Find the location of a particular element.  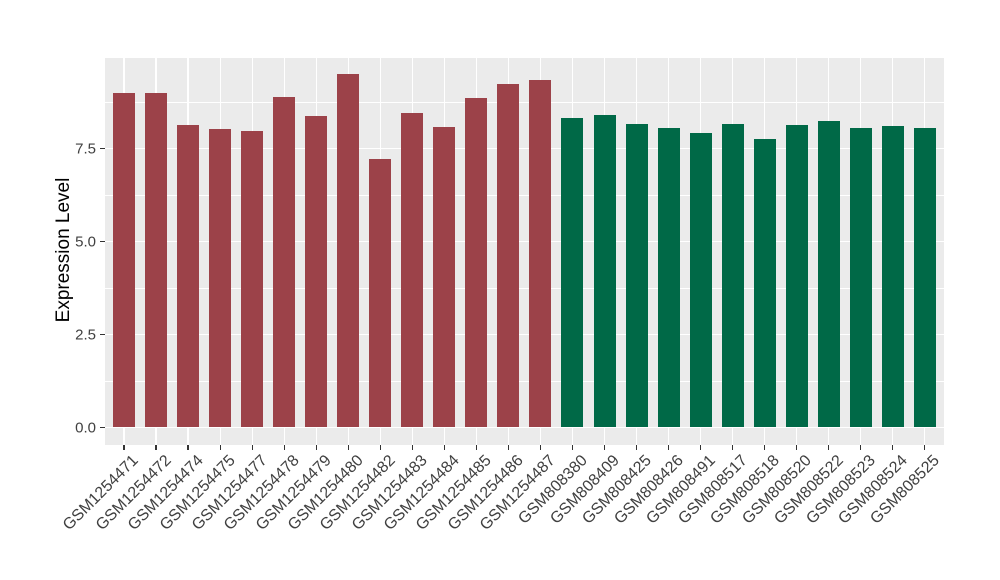

bar-GSM1254475 is located at coordinates (220, 278).